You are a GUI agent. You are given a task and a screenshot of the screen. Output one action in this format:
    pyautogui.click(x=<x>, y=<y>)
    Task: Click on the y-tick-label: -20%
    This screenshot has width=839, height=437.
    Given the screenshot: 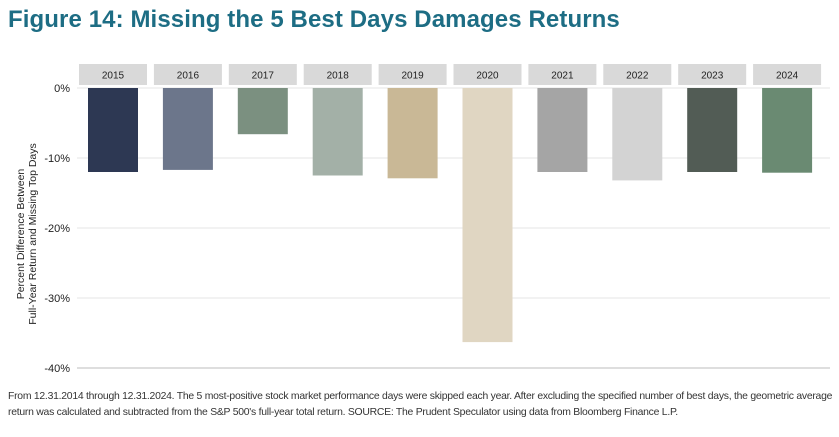 What is the action you would take?
    pyautogui.click(x=57, y=229)
    